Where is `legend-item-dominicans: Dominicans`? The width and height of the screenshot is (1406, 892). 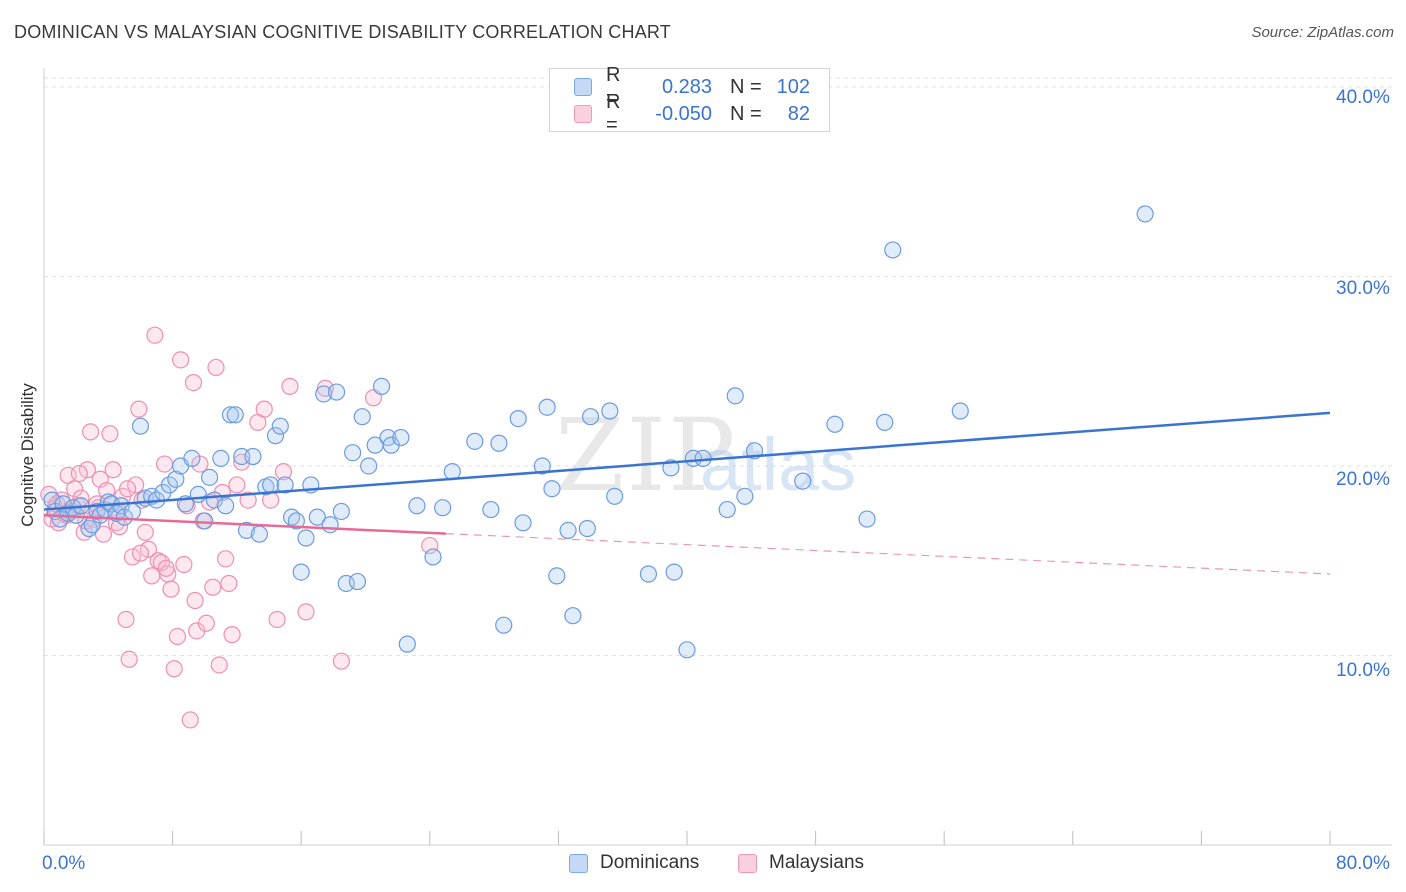 legend-item-dominicans: Dominicans is located at coordinates (634, 863).